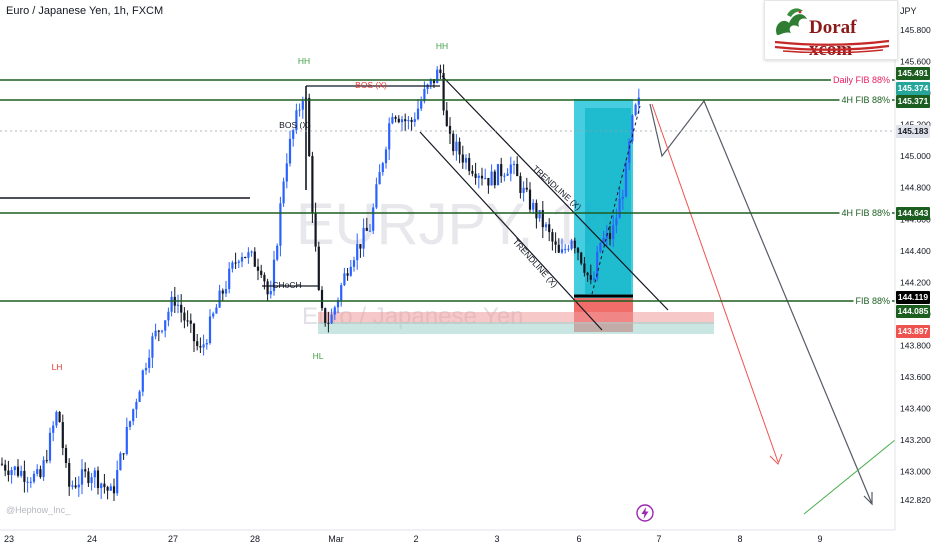 This screenshot has height=555, width=932. What do you see at coordinates (658, 539) in the screenshot?
I see `x-tick-label: 7` at bounding box center [658, 539].